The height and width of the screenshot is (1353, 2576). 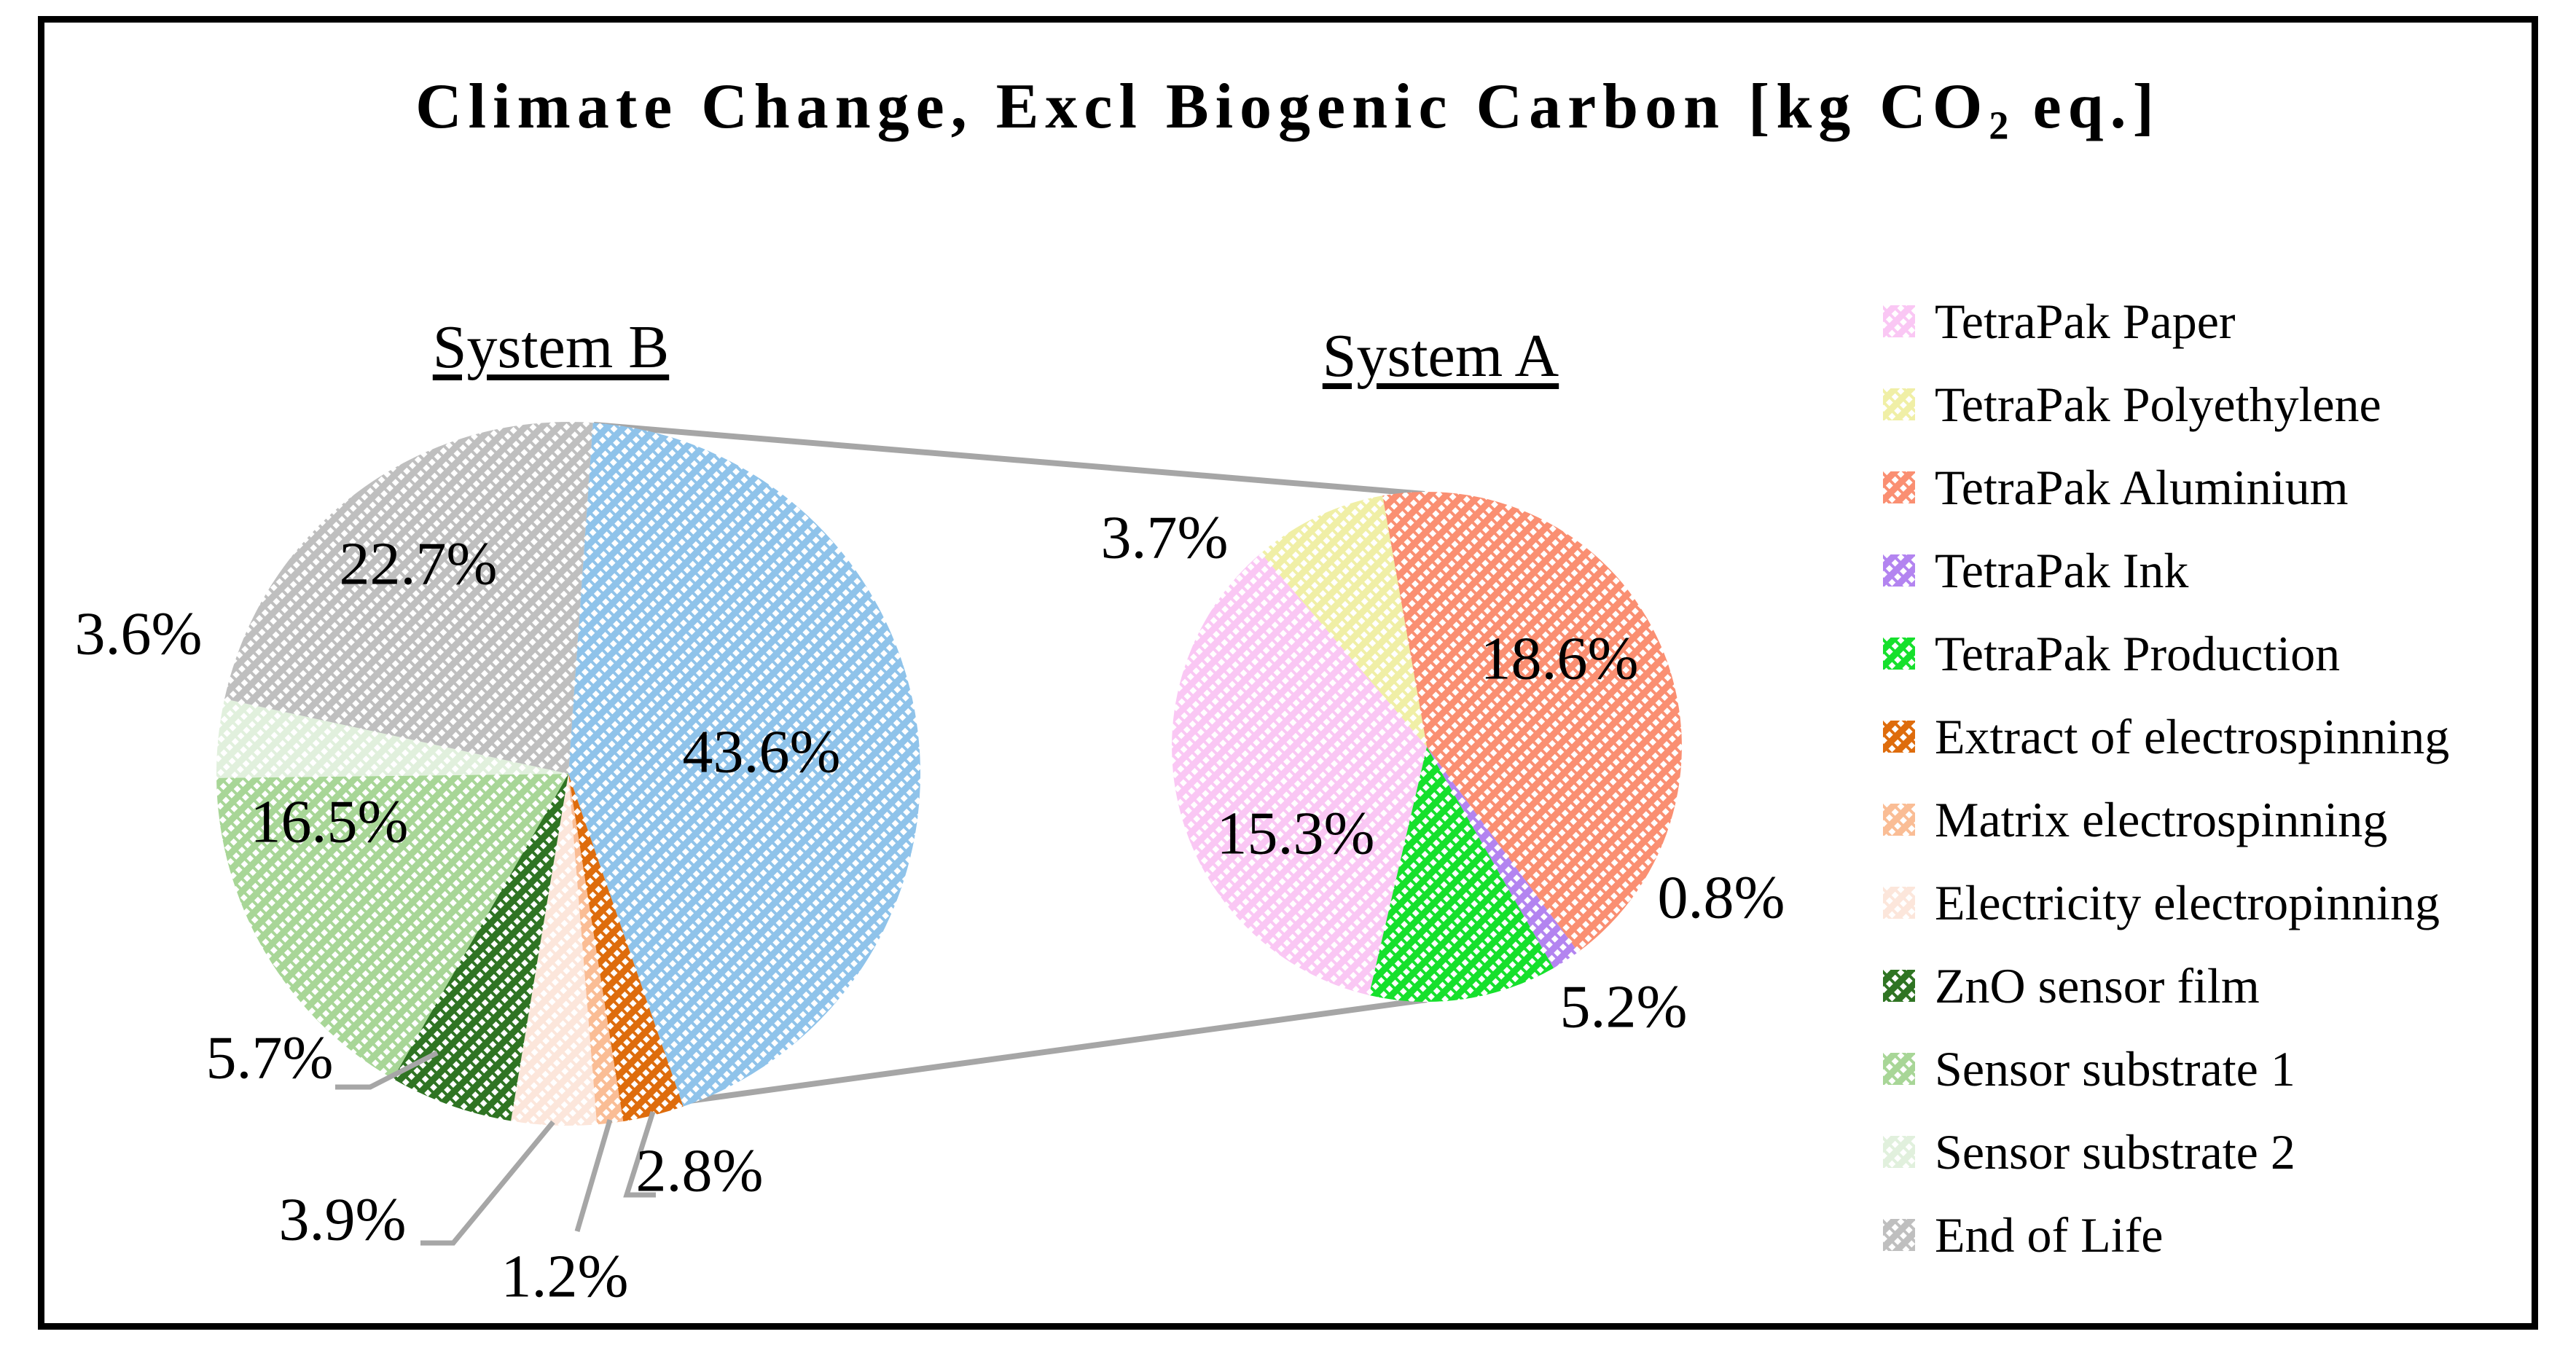 I want to click on system-a-slice-tetrapak-ink, so click(x=1502, y=858).